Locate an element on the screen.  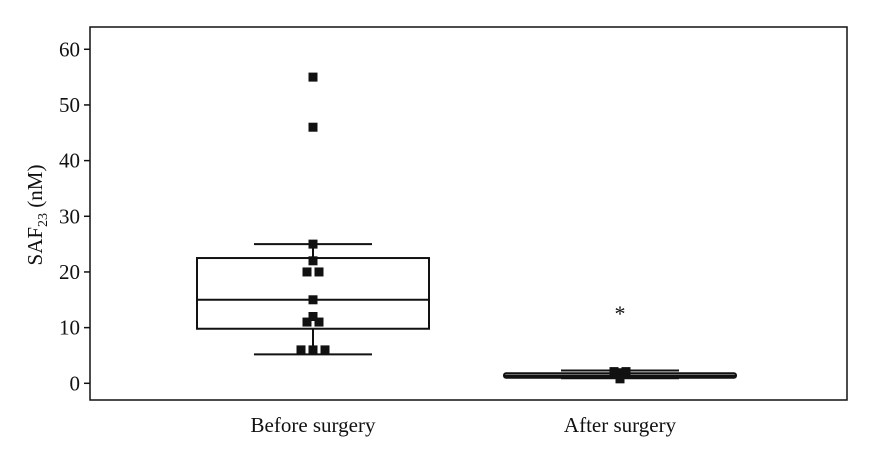
y-axis-label-main: SAF is located at coordinates (35, 246).